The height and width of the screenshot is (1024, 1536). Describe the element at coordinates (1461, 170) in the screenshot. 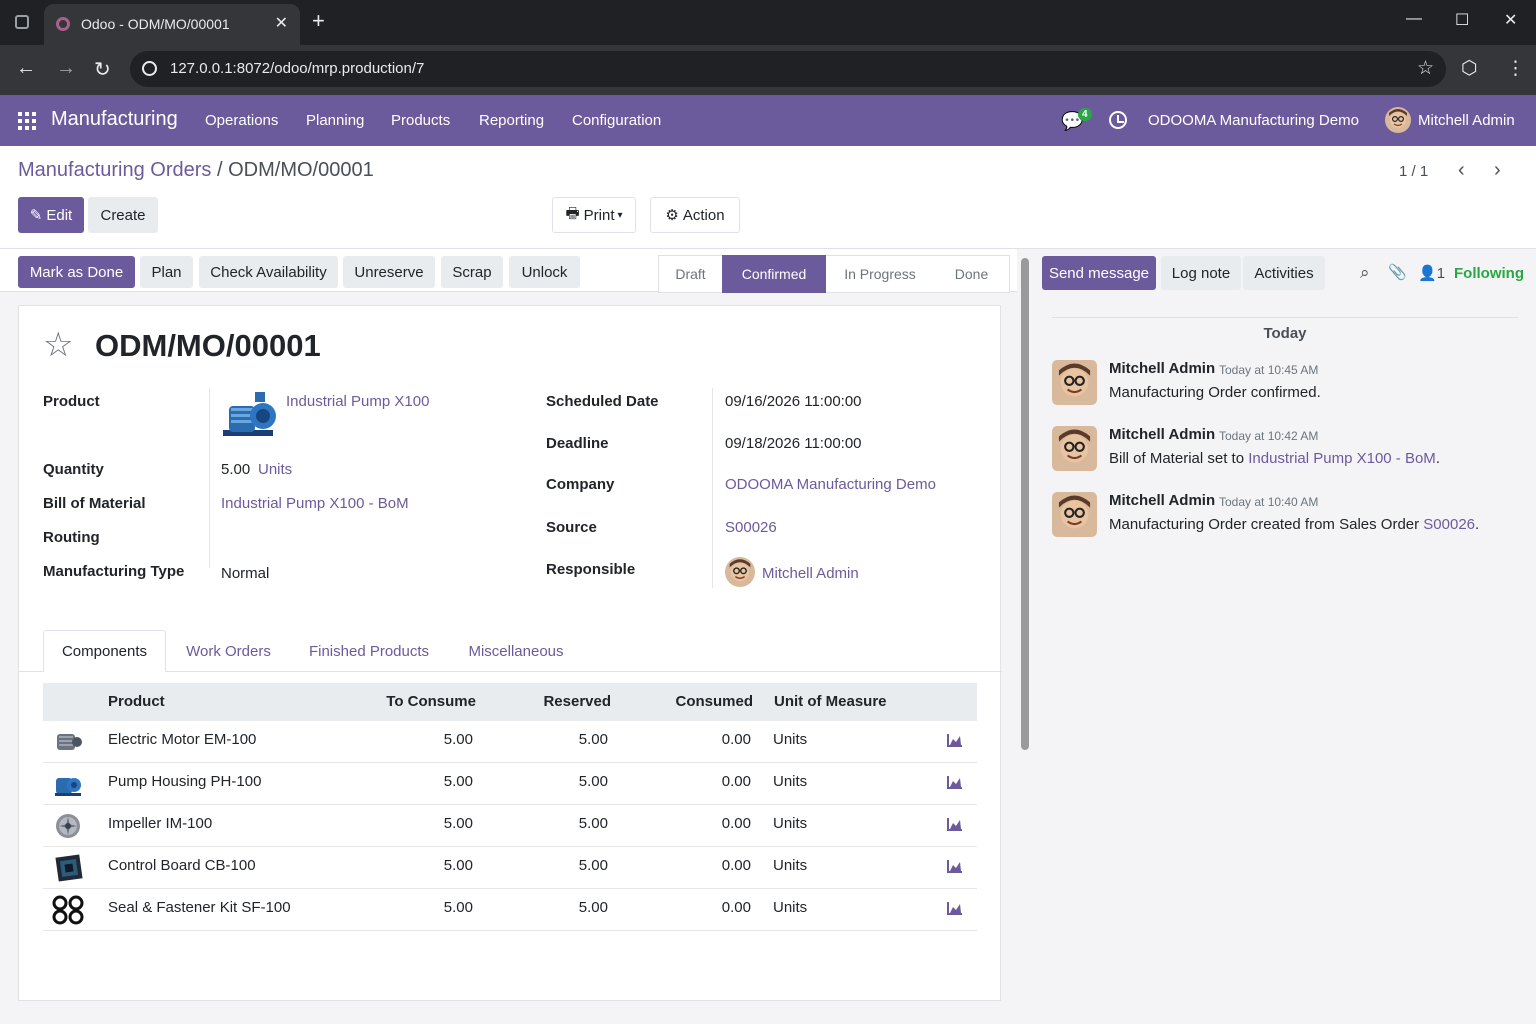

I see `pager-previous-icon: ‹` at that location.